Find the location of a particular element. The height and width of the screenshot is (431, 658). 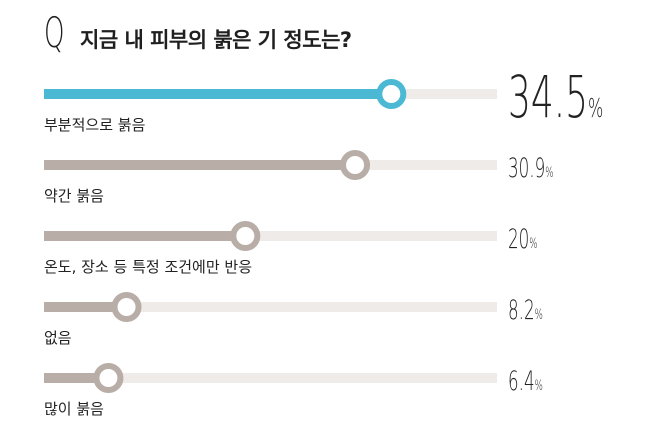

value-number: 8.2 is located at coordinates (521, 310).